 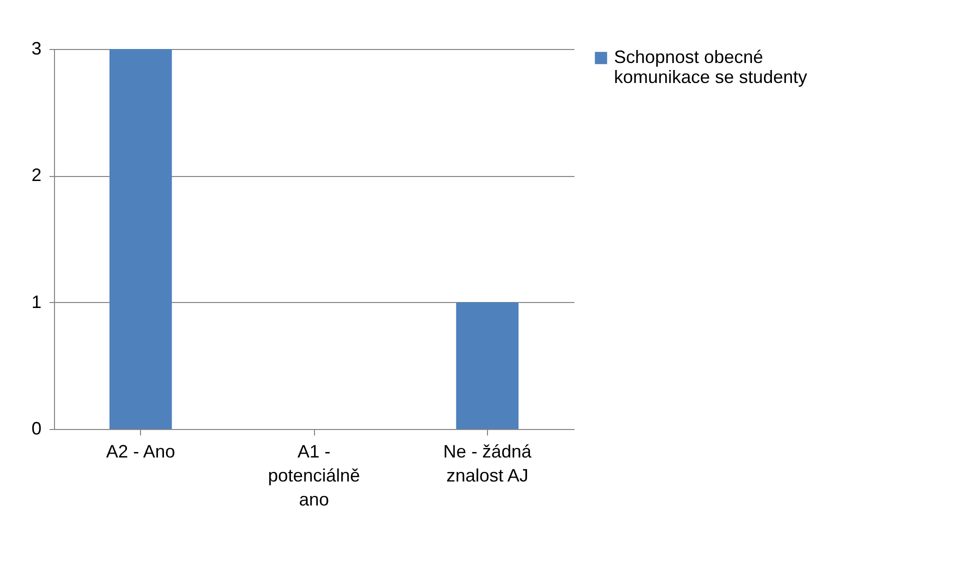 What do you see at coordinates (487, 464) in the screenshot?
I see `x-tick-label: Ne - žádná znalost AJ` at bounding box center [487, 464].